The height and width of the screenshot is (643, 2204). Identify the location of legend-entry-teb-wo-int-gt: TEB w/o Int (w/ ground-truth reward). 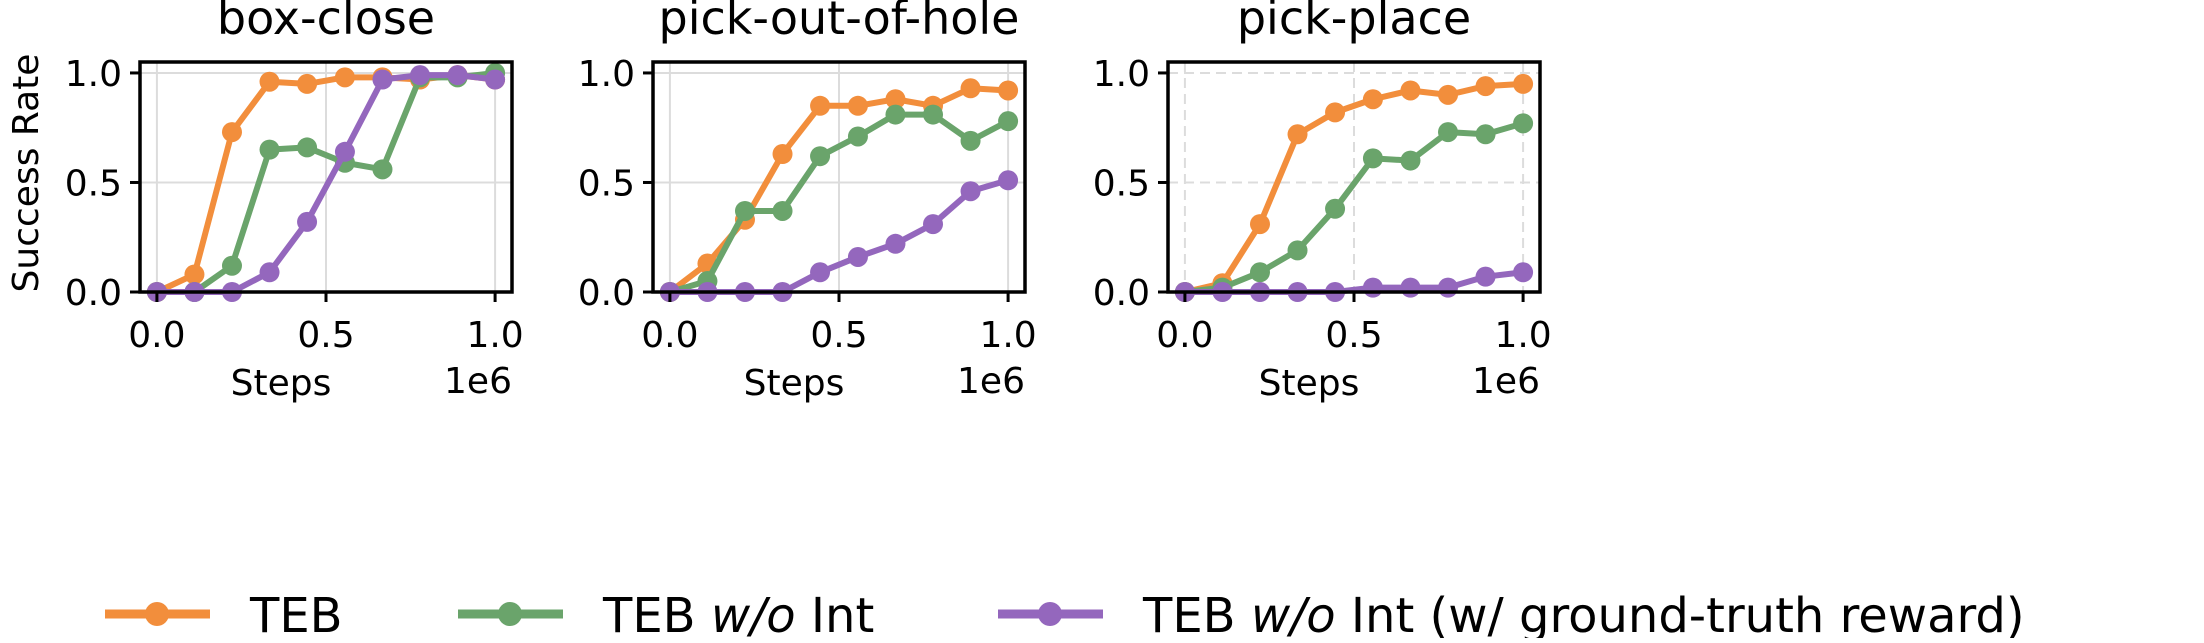
(1511, 615).